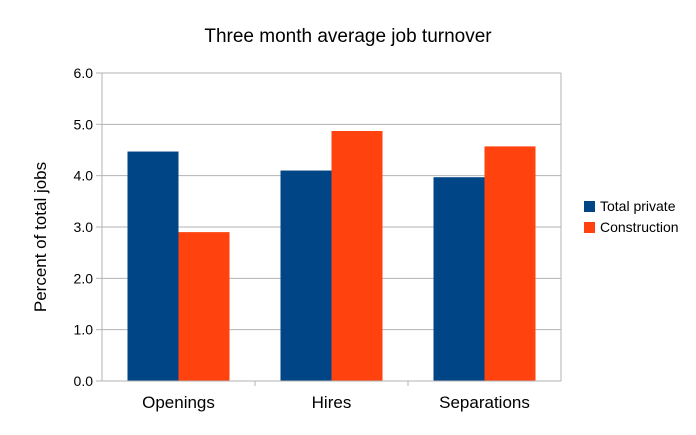  I want to click on y-tick-label: 3.0, so click(84, 227).